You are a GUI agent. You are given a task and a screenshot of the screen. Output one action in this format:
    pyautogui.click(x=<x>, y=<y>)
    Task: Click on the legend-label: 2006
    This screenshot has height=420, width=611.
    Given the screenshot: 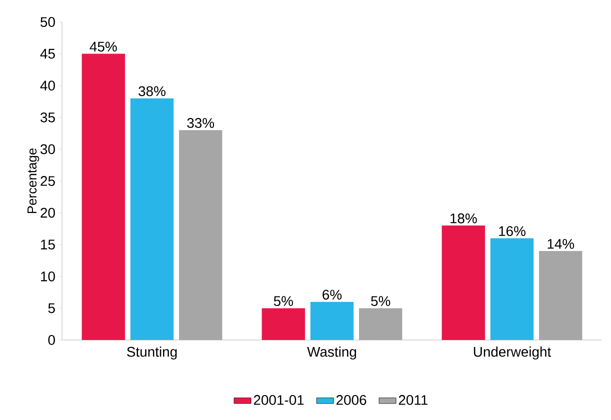 What is the action you would take?
    pyautogui.click(x=351, y=400)
    